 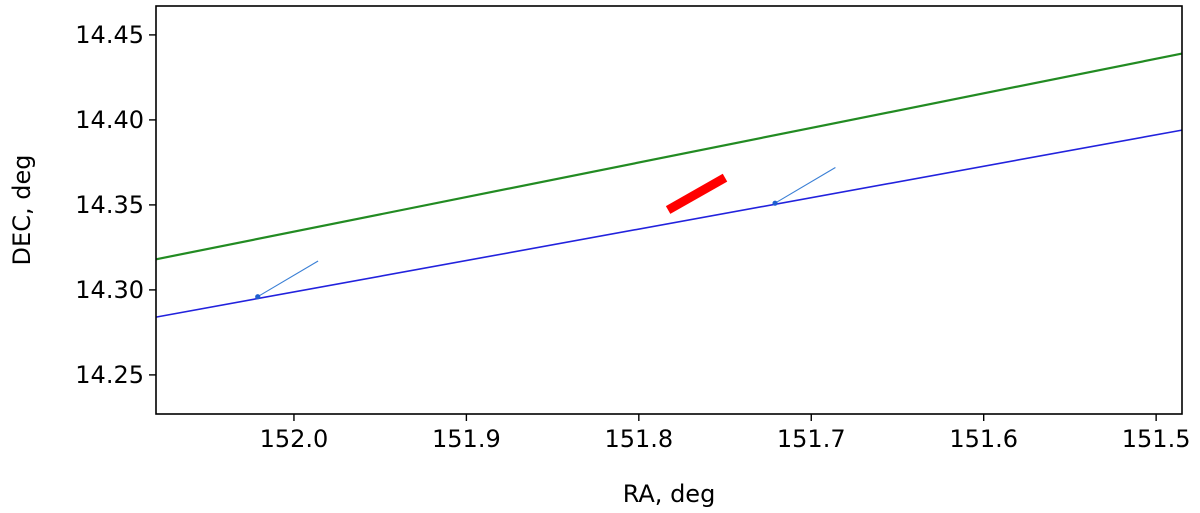 I want to click on x-tick-label: 151.7, so click(x=811, y=439).